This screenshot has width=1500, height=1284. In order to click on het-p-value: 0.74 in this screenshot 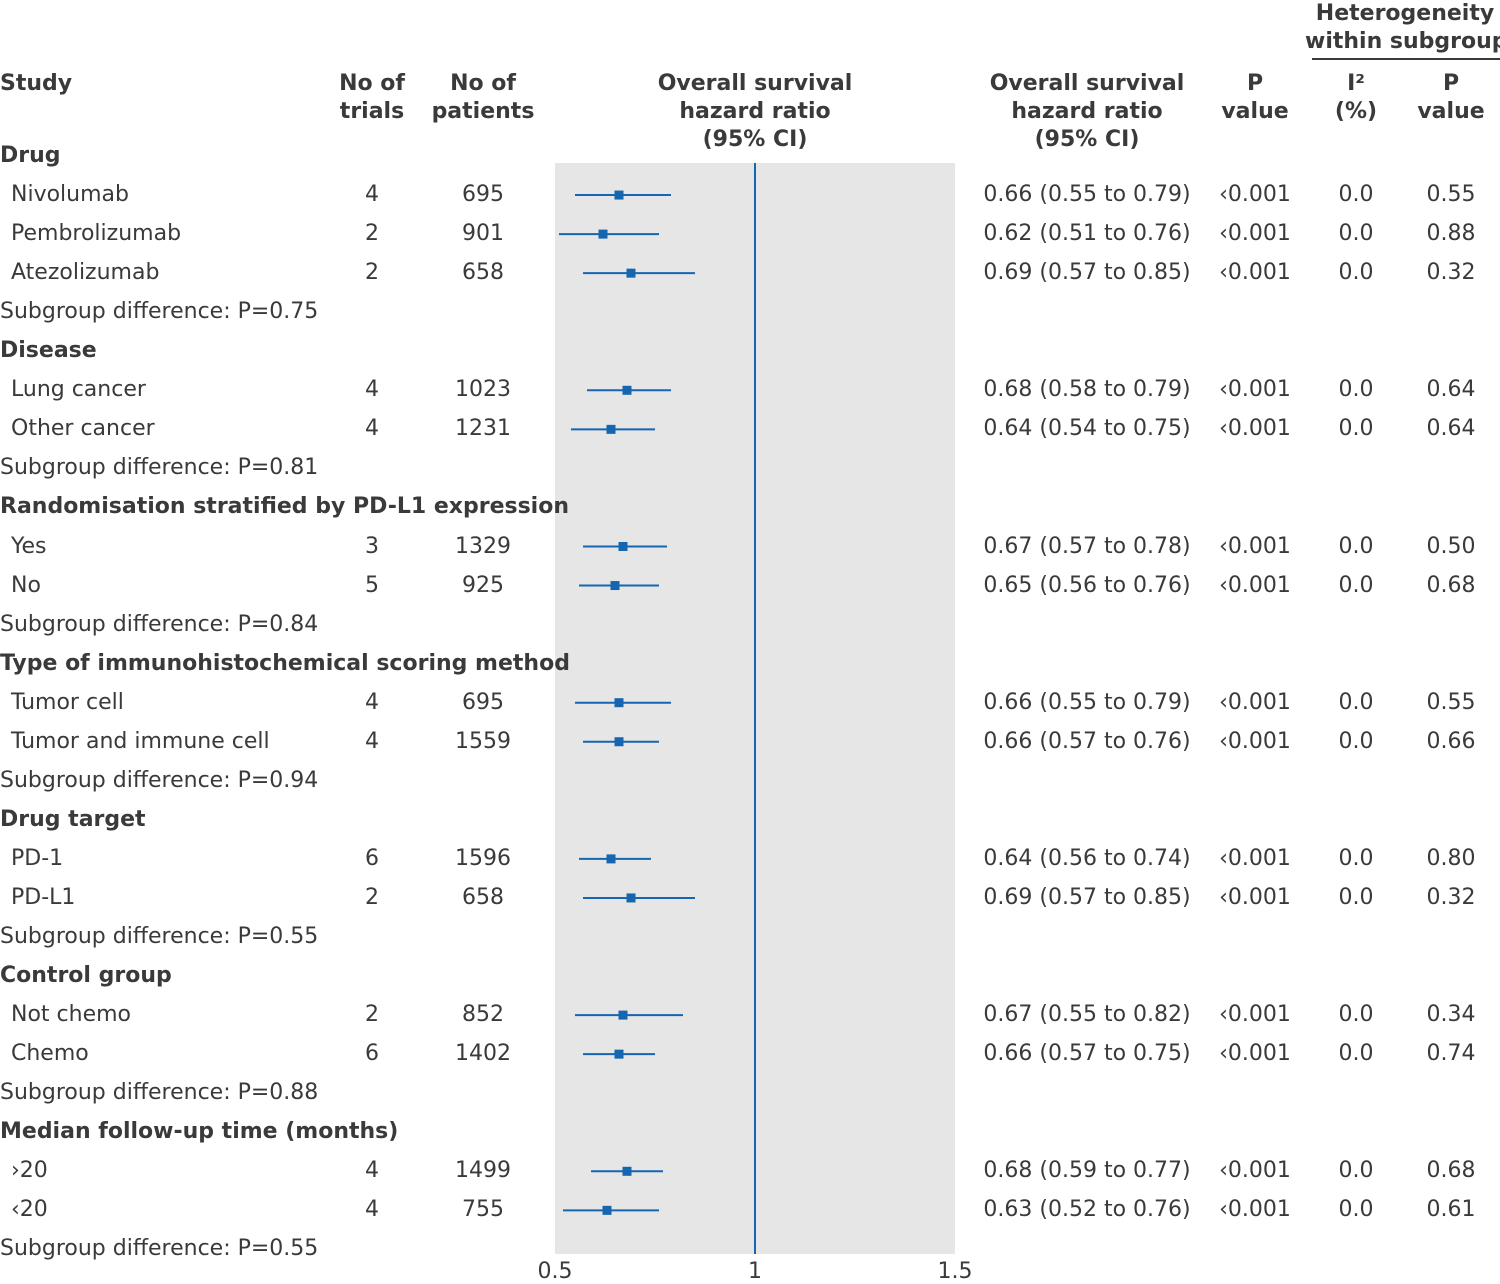, I will do `click(1451, 1054)`.